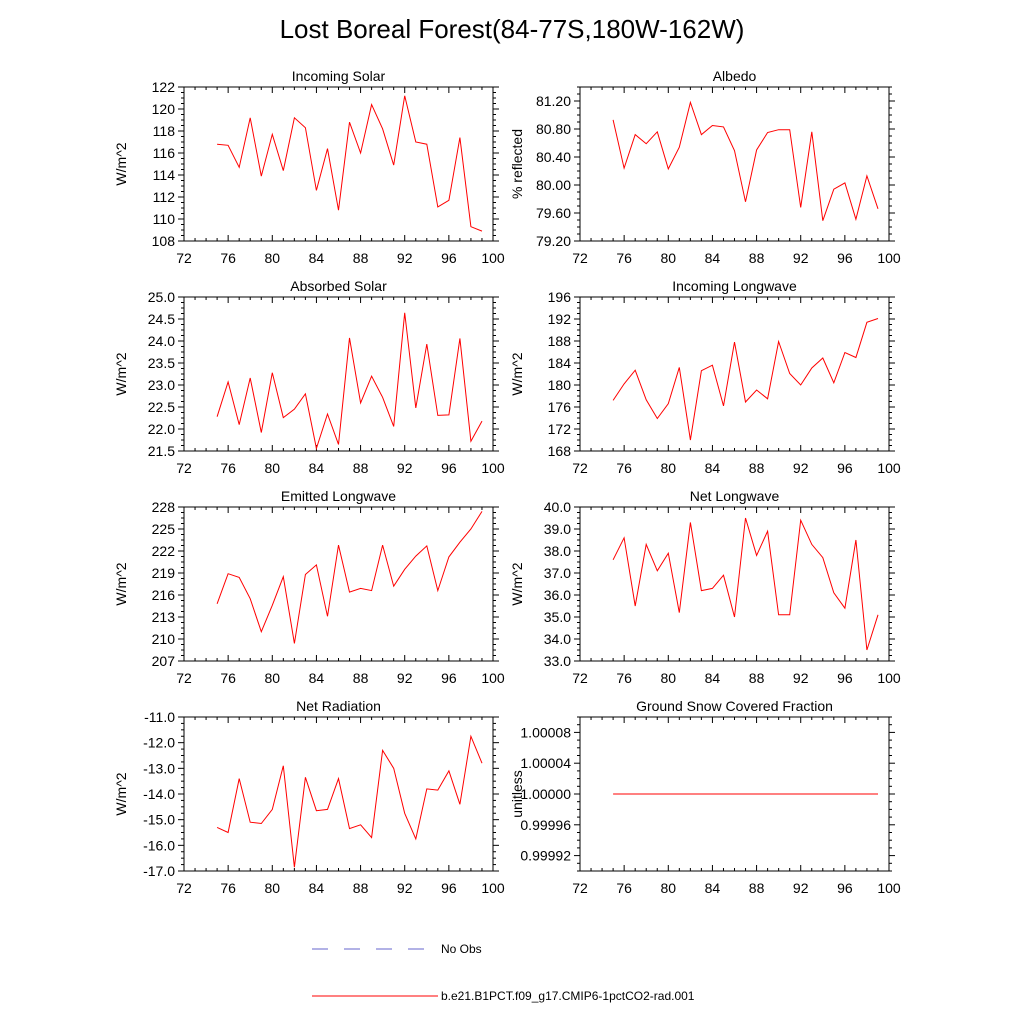 The width and height of the screenshot is (1024, 1024). What do you see at coordinates (164, 595) in the screenshot?
I see `y-tick-label: 216` at bounding box center [164, 595].